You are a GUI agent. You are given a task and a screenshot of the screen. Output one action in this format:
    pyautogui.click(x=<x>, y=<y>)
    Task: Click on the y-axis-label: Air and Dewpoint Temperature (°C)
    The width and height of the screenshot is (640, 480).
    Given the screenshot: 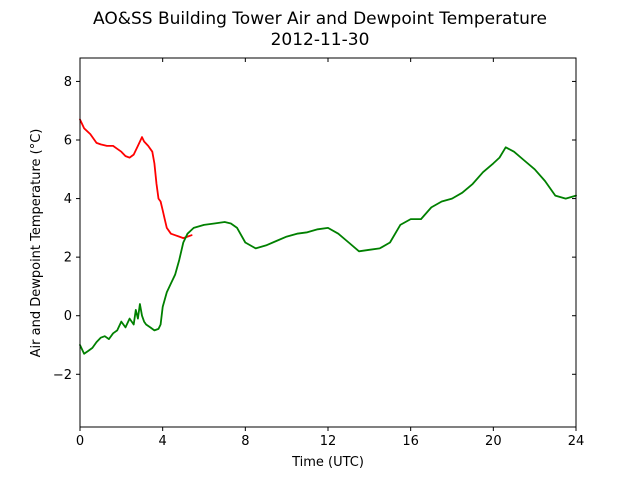 What is the action you would take?
    pyautogui.click(x=36, y=243)
    